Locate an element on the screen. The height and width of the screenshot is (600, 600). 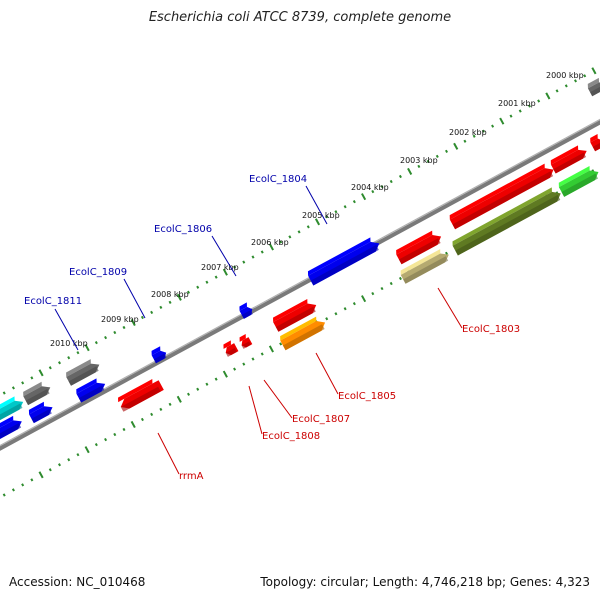
gene-green-shade is located at coordinates (580, 185).